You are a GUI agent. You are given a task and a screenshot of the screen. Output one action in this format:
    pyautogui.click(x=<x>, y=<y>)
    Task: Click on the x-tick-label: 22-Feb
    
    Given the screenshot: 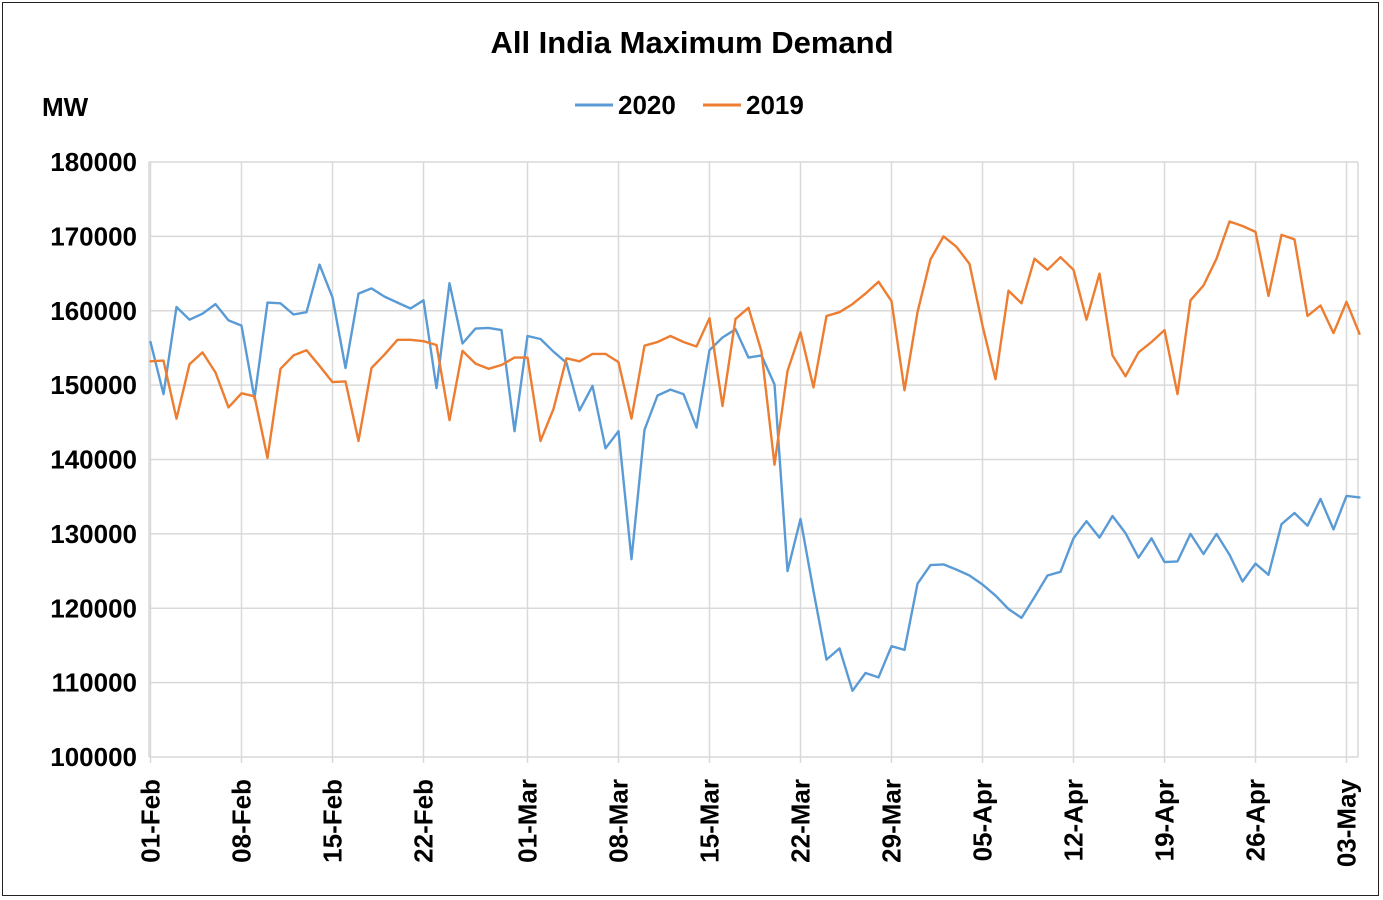 What is the action you would take?
    pyautogui.click(x=424, y=821)
    